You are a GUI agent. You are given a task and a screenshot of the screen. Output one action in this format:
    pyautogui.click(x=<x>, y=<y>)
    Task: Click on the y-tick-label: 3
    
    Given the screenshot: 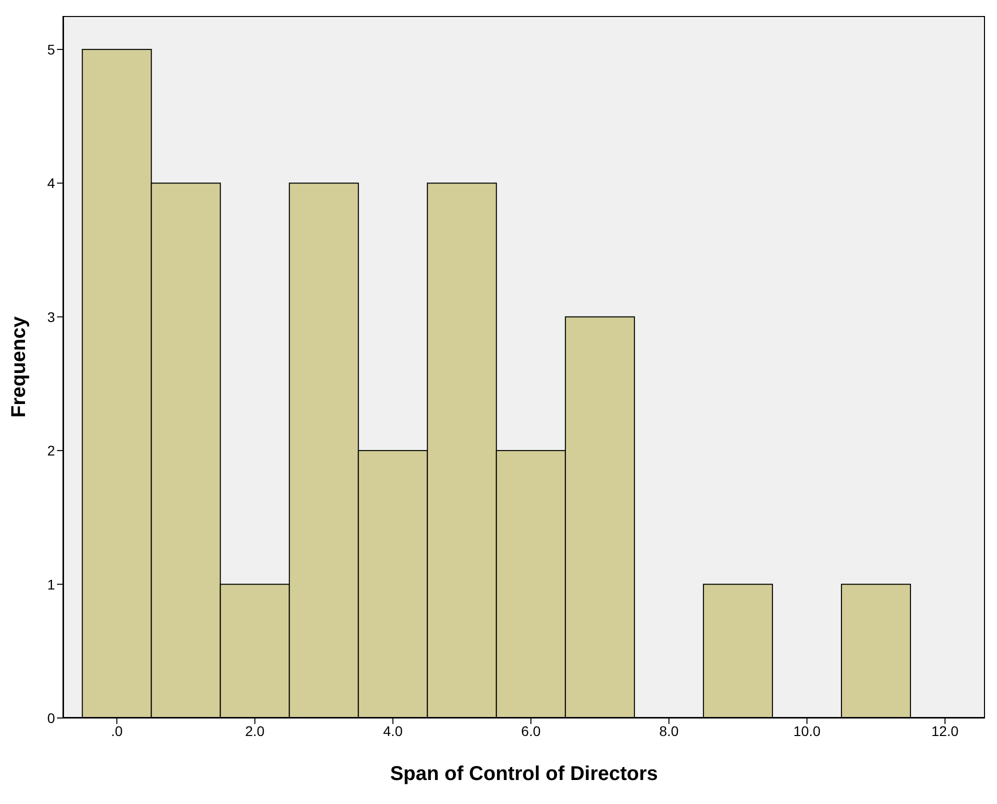 What is the action you would take?
    pyautogui.click(x=51, y=316)
    